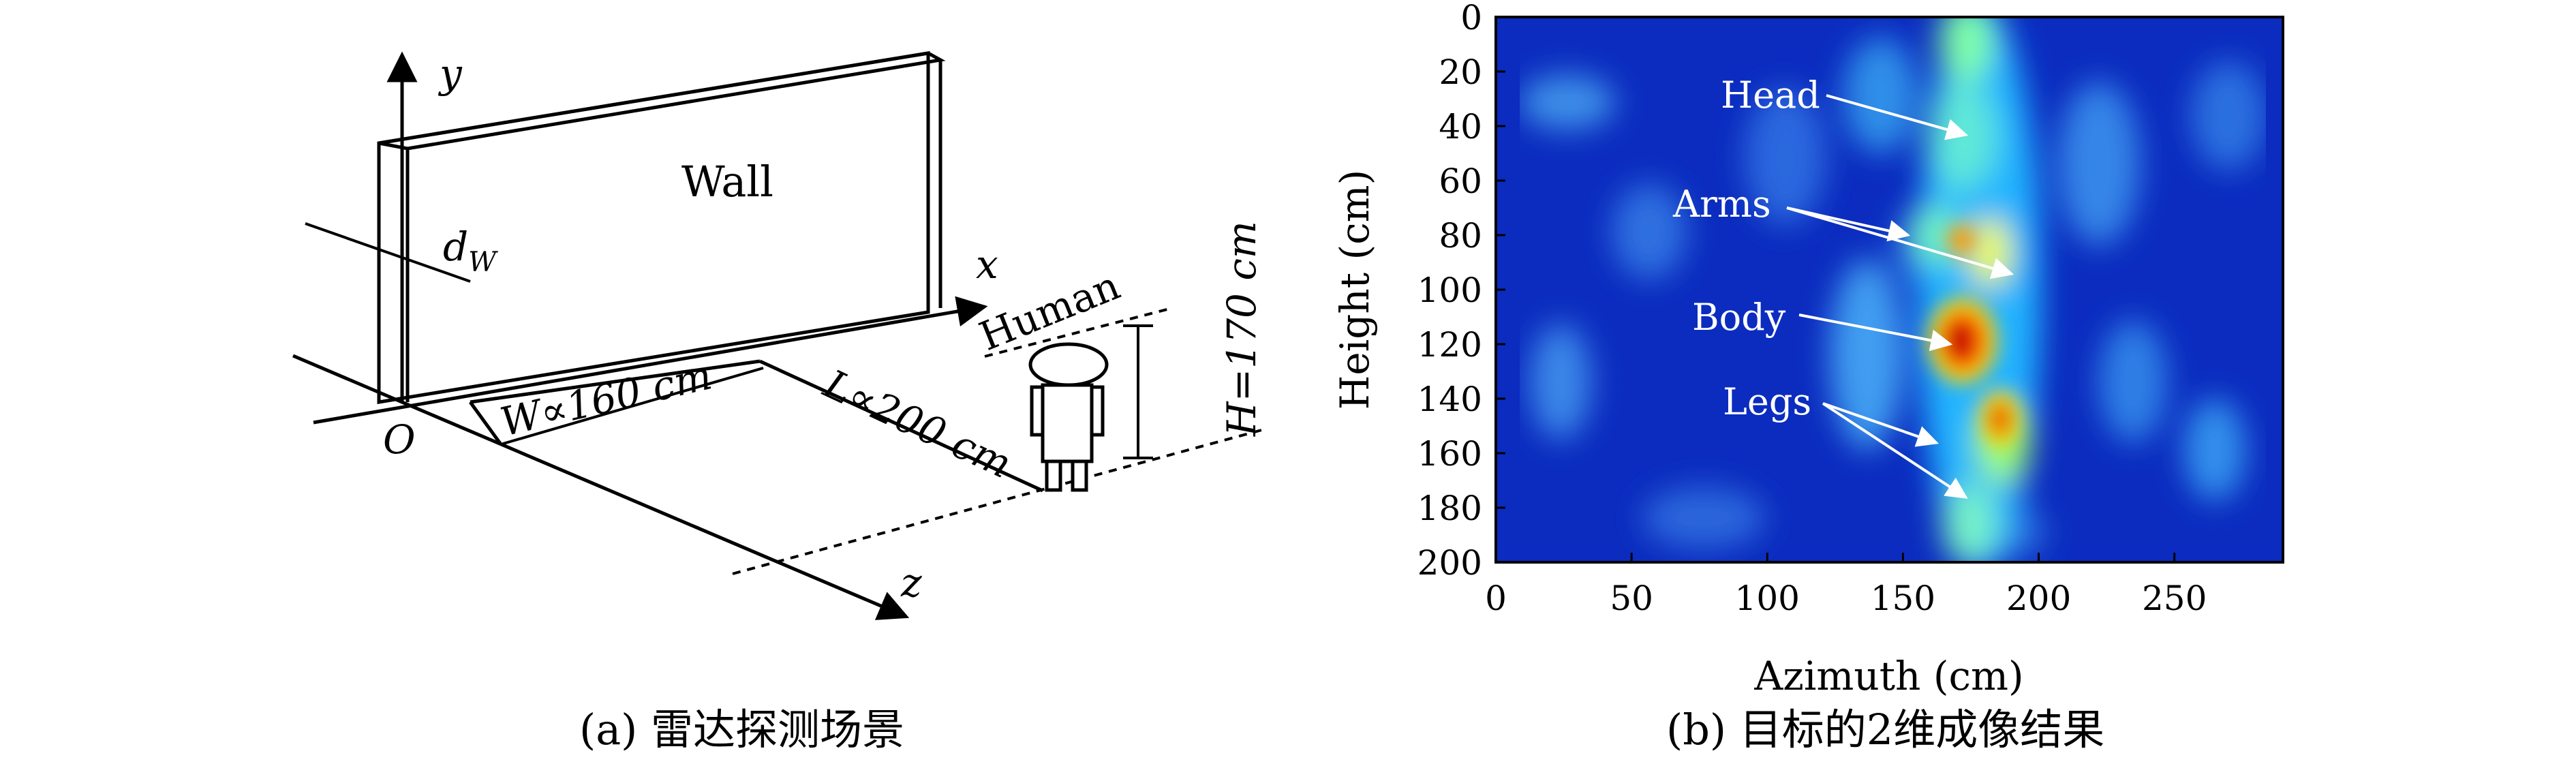 This screenshot has width=2576, height=766. Describe the element at coordinates (1449, 563) in the screenshot. I see `y-tick-label: 200` at that location.